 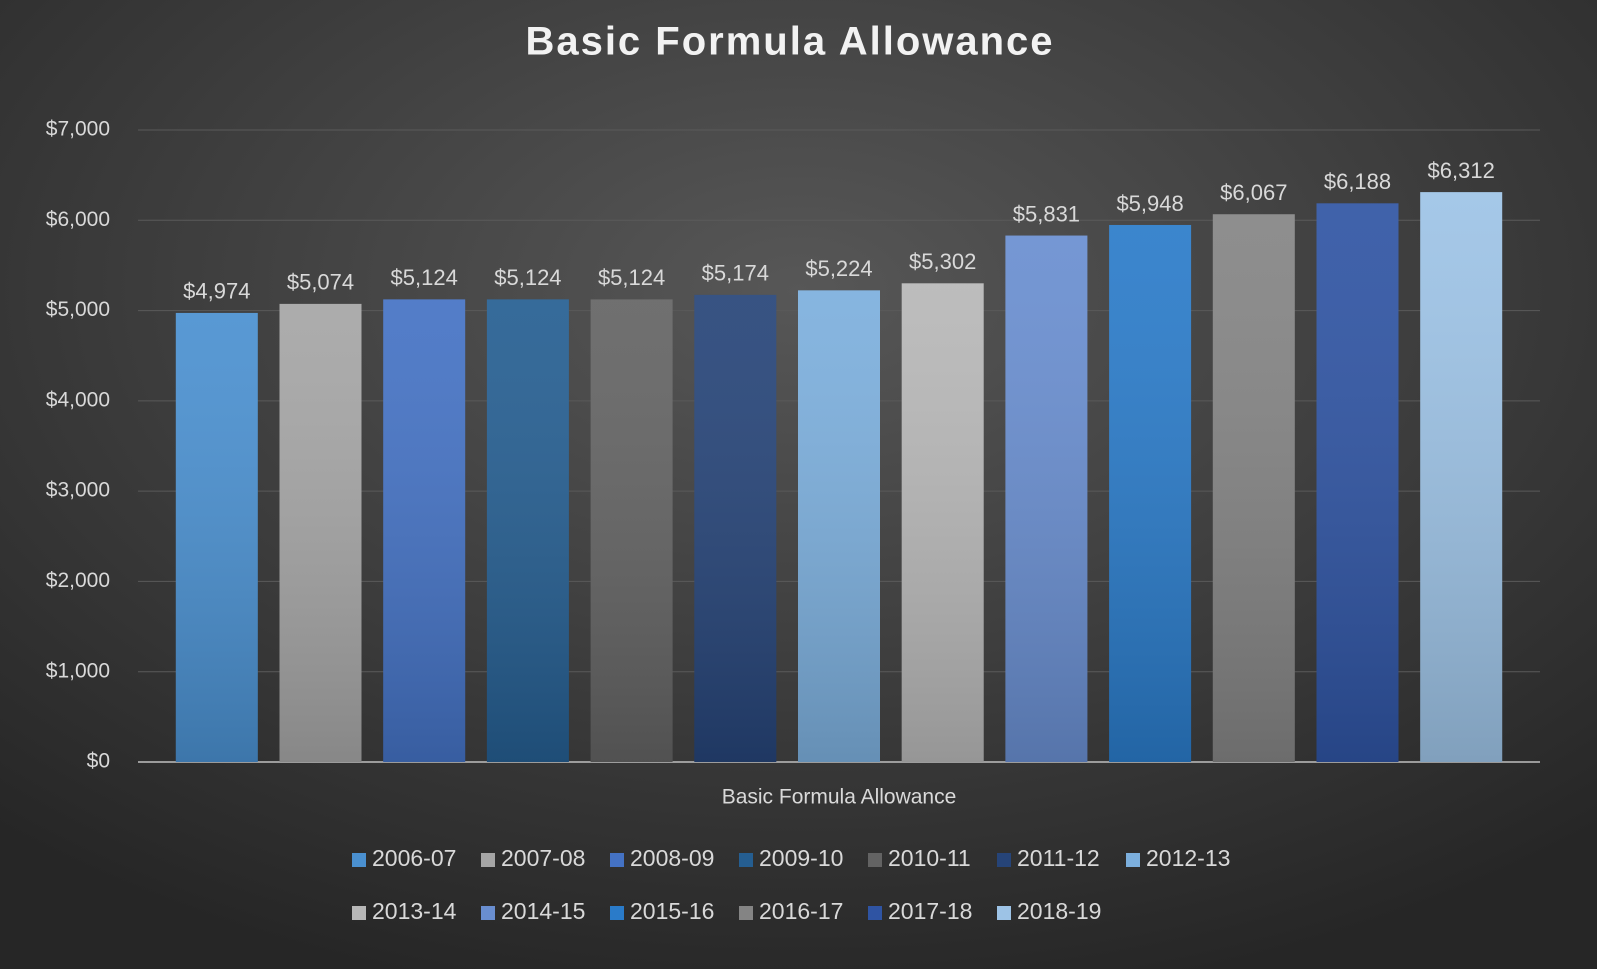 What do you see at coordinates (543, 911) in the screenshot?
I see `legend-label: 2014-15` at bounding box center [543, 911].